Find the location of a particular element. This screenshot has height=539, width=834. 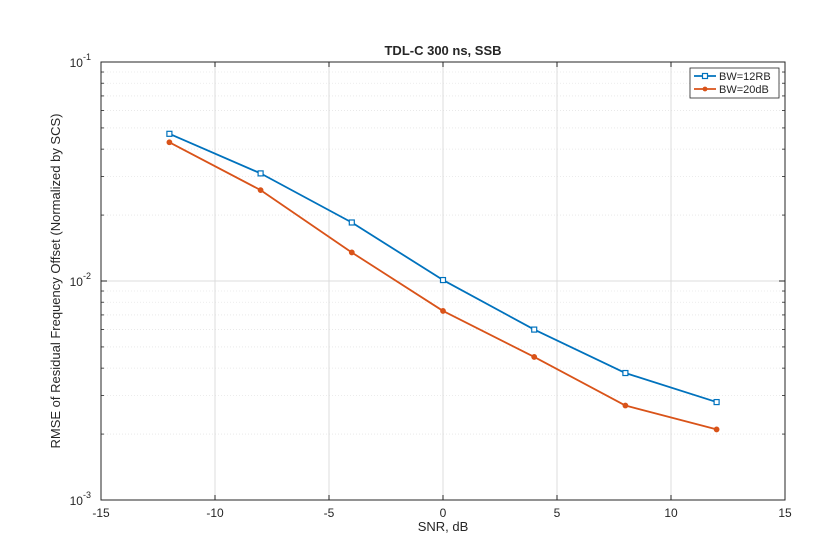

chart-title: TDL-C 300 ns, SSB is located at coordinates (442, 50).